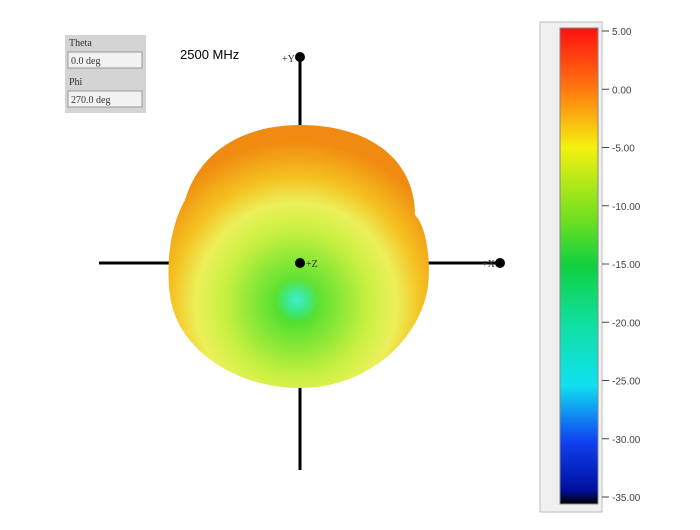  What do you see at coordinates (622, 90) in the screenshot?
I see `colorbar-label: 0.00` at bounding box center [622, 90].